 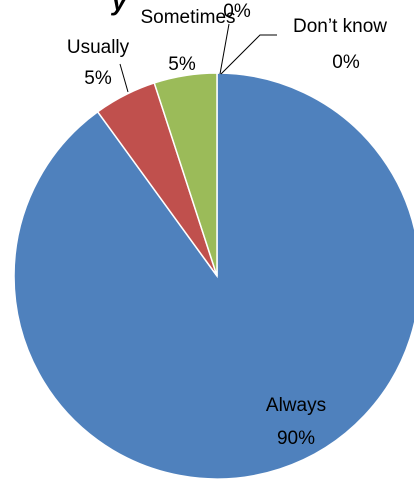 I want to click on slice-percent-label: 90%, so click(x=296, y=438).